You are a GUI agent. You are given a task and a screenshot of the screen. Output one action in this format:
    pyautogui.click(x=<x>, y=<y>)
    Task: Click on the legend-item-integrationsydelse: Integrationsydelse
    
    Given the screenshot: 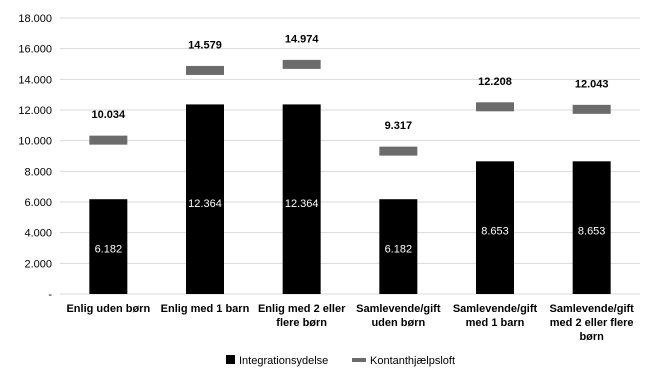 What is the action you would take?
    pyautogui.click(x=277, y=361)
    